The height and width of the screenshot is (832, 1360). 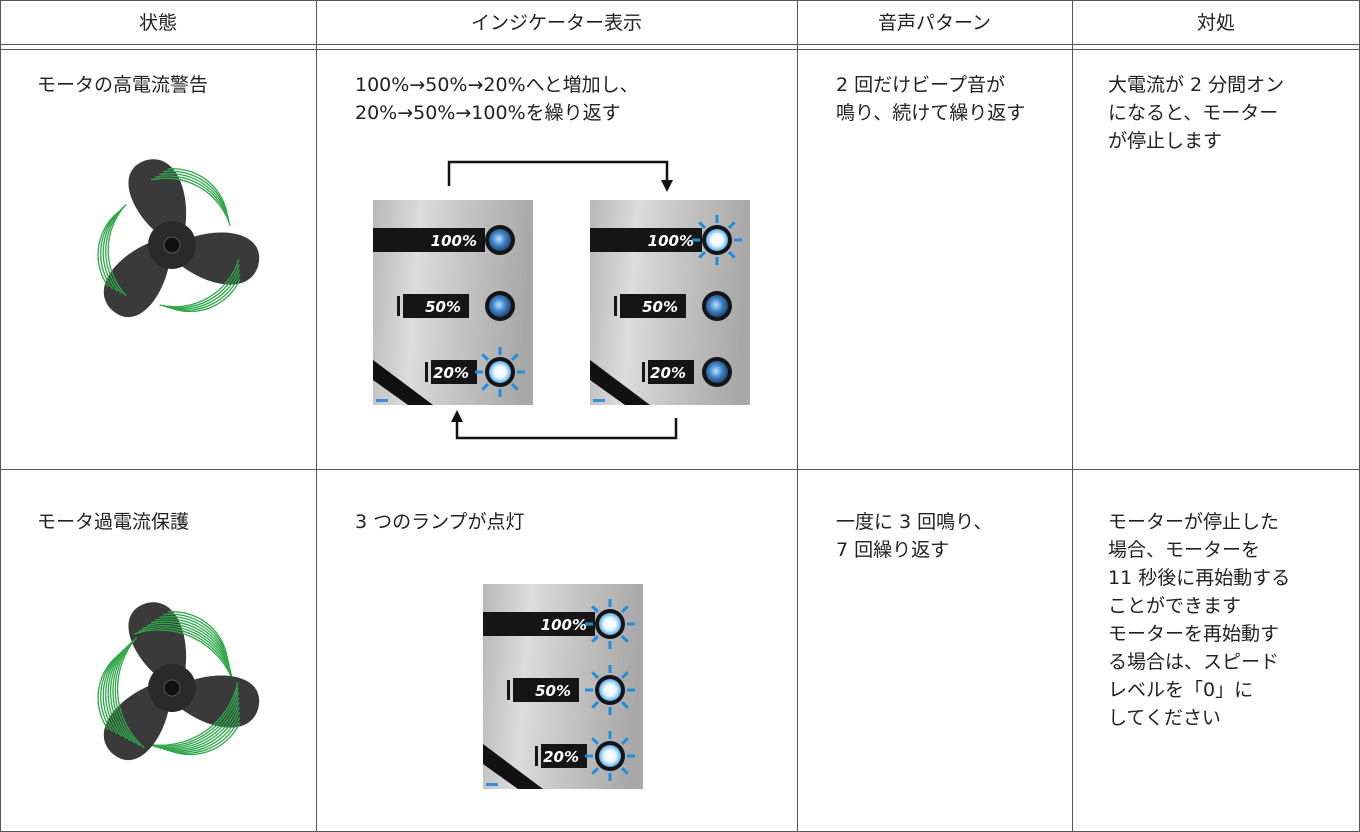 I want to click on action-text: モーターを再始動す, so click(x=1194, y=634).